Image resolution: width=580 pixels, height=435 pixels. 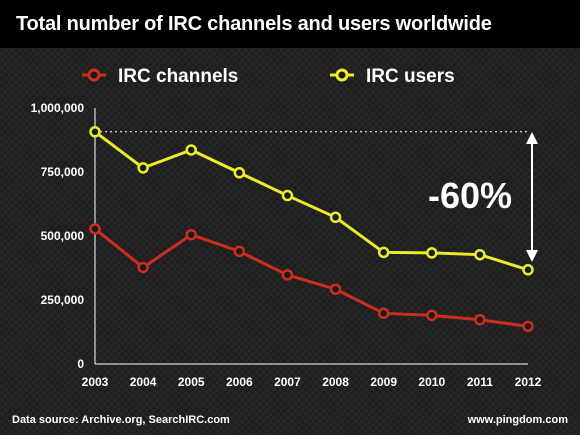 I want to click on x-tick-label: 2007, so click(x=287, y=382).